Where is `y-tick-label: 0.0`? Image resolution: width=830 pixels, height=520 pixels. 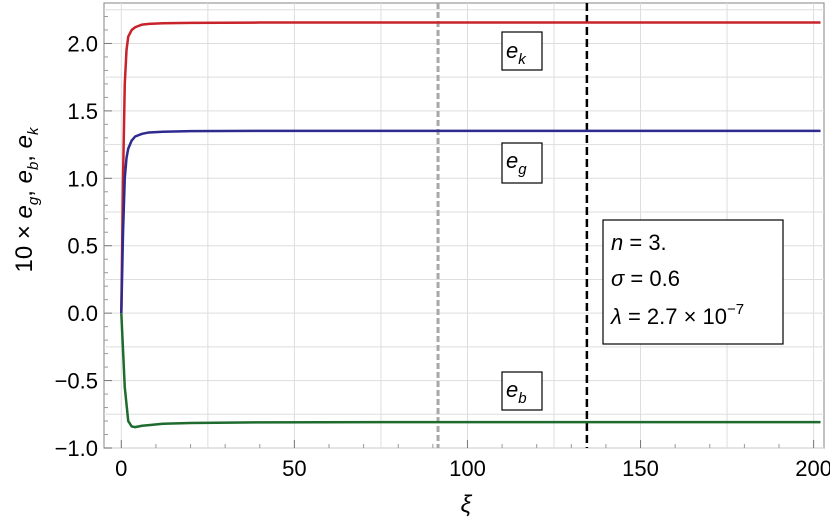
y-tick-label: 0.0 is located at coordinates (82, 313).